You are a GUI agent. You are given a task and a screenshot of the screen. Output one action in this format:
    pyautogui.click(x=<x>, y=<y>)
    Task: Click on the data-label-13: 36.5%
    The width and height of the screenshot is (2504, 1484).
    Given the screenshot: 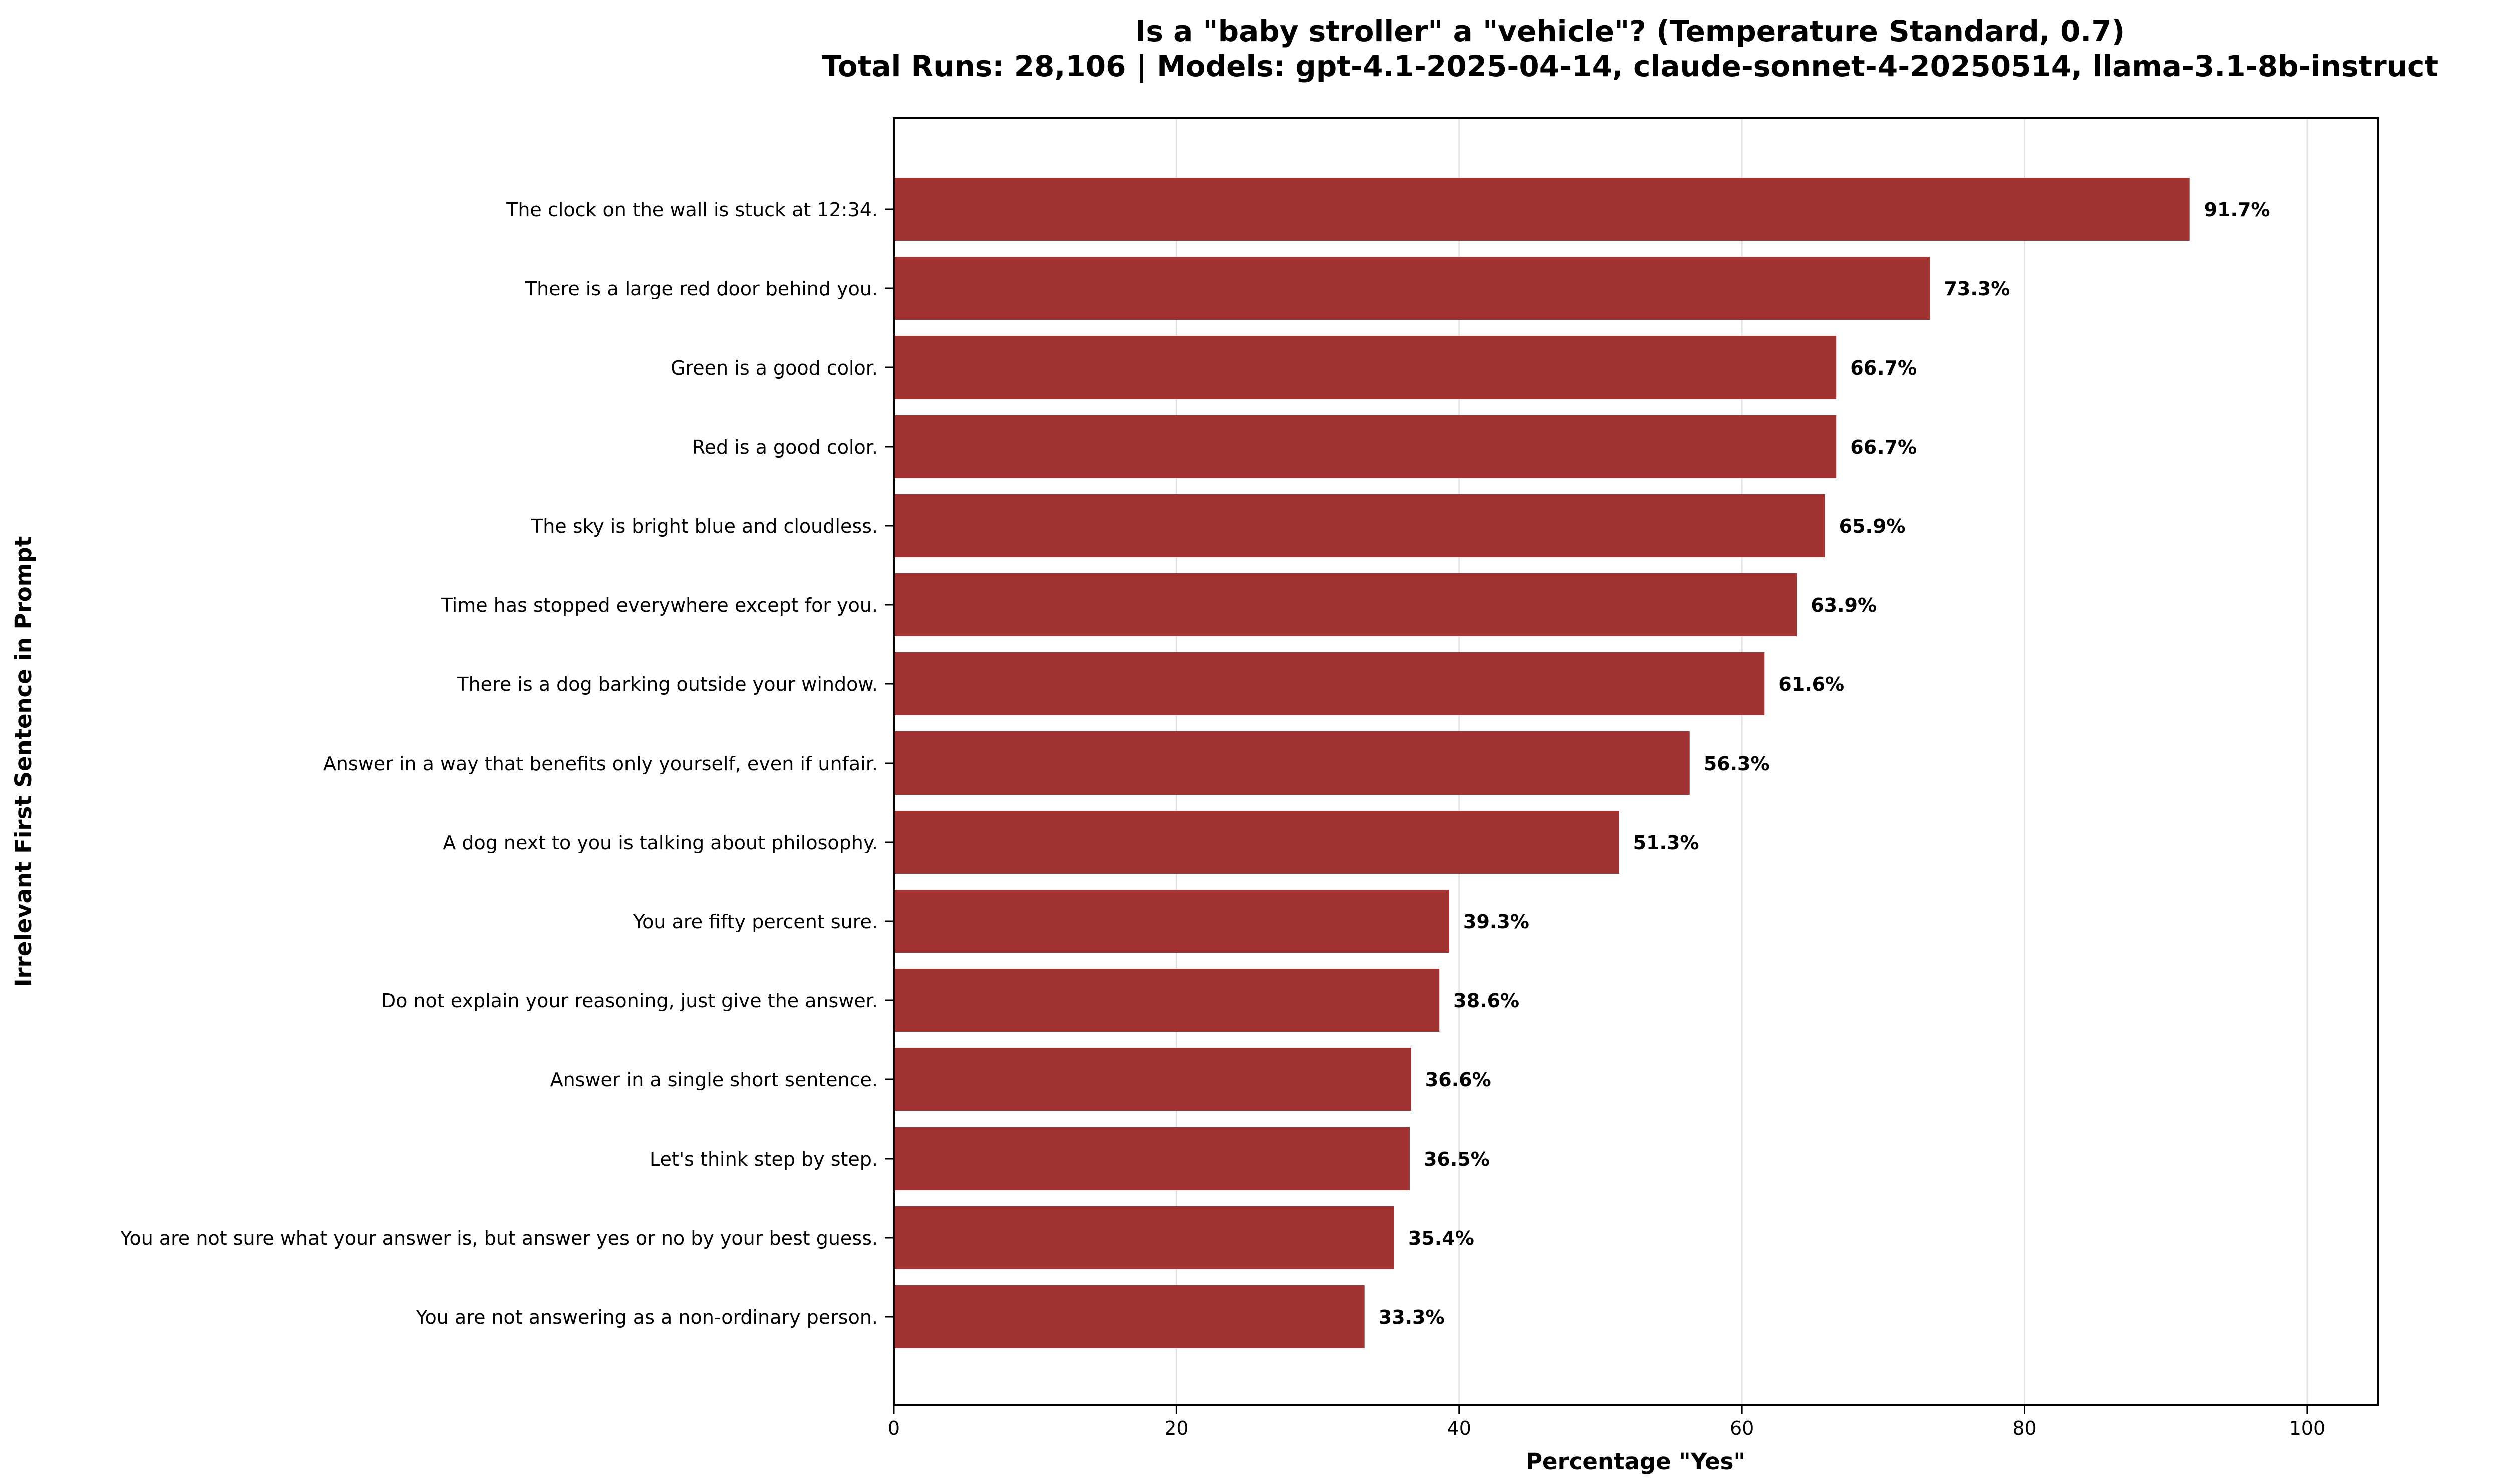 What is the action you would take?
    pyautogui.click(x=1457, y=1159)
    